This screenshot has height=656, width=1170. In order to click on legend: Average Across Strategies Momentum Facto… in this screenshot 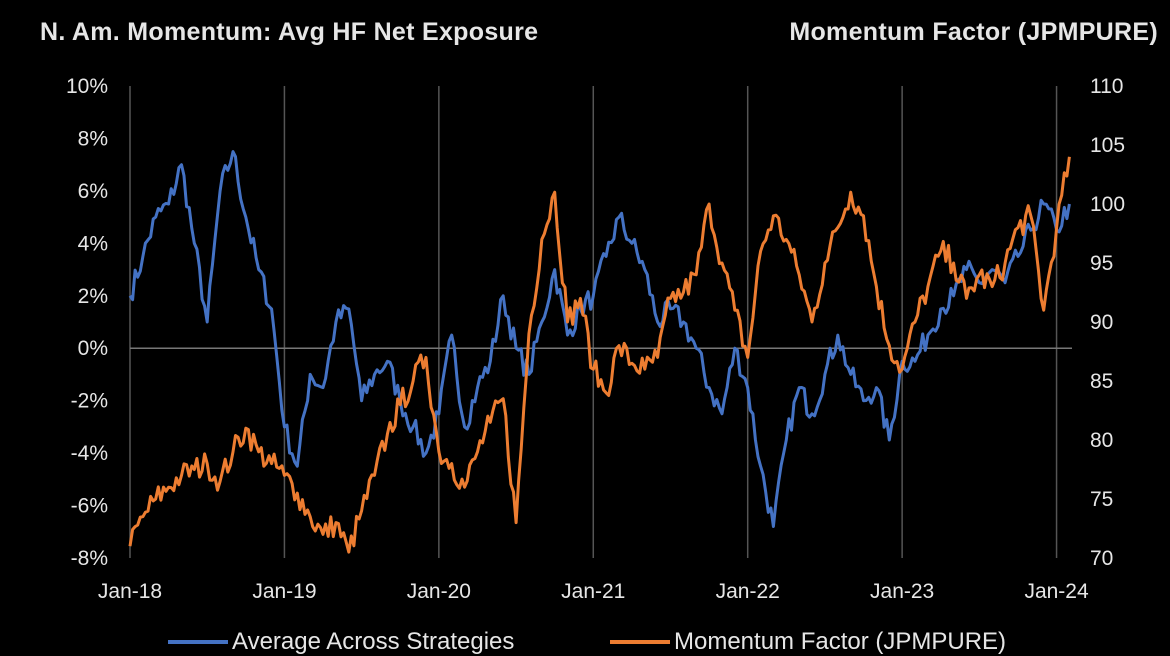, I will do `click(585, 642)`.